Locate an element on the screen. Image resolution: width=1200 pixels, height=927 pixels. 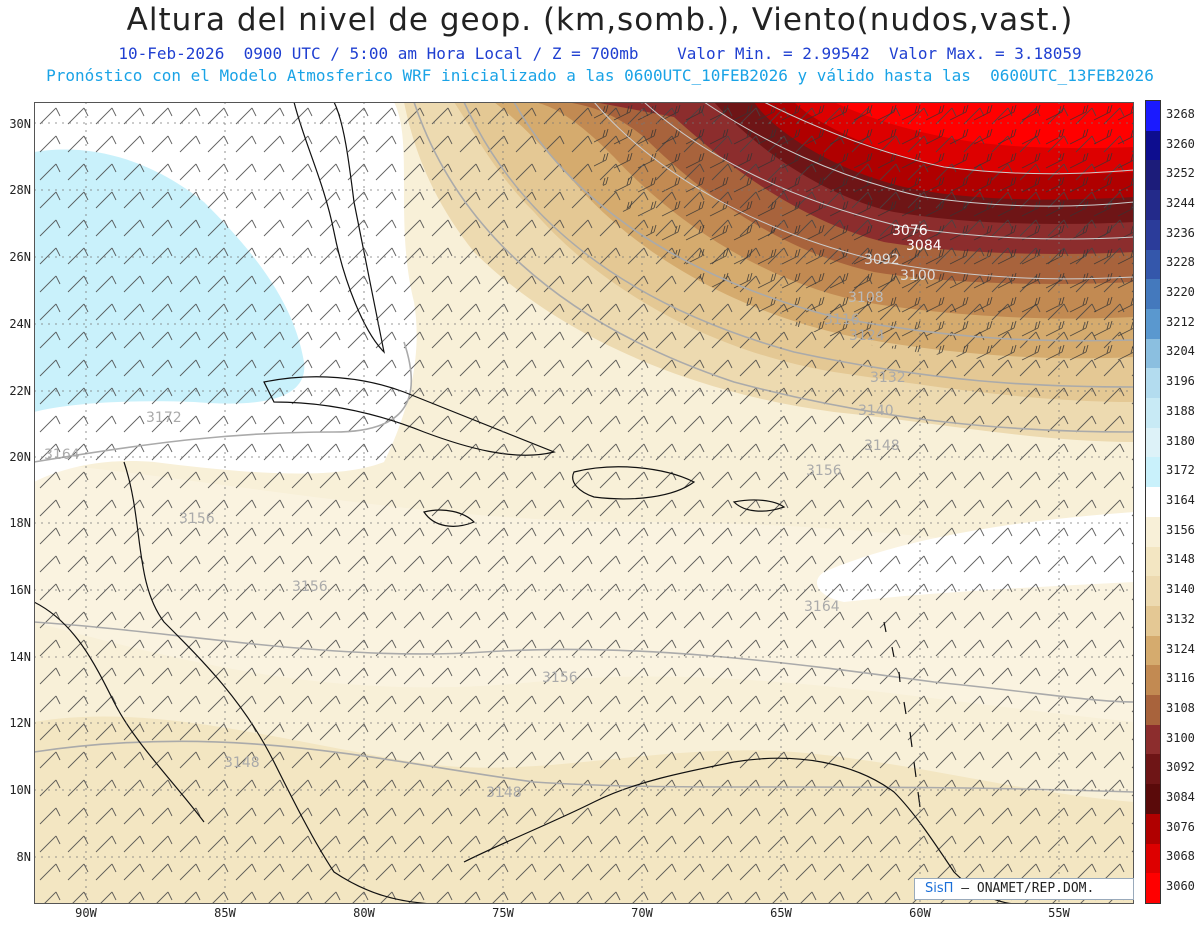
lon-label: 80W is located at coordinates (364, 913).